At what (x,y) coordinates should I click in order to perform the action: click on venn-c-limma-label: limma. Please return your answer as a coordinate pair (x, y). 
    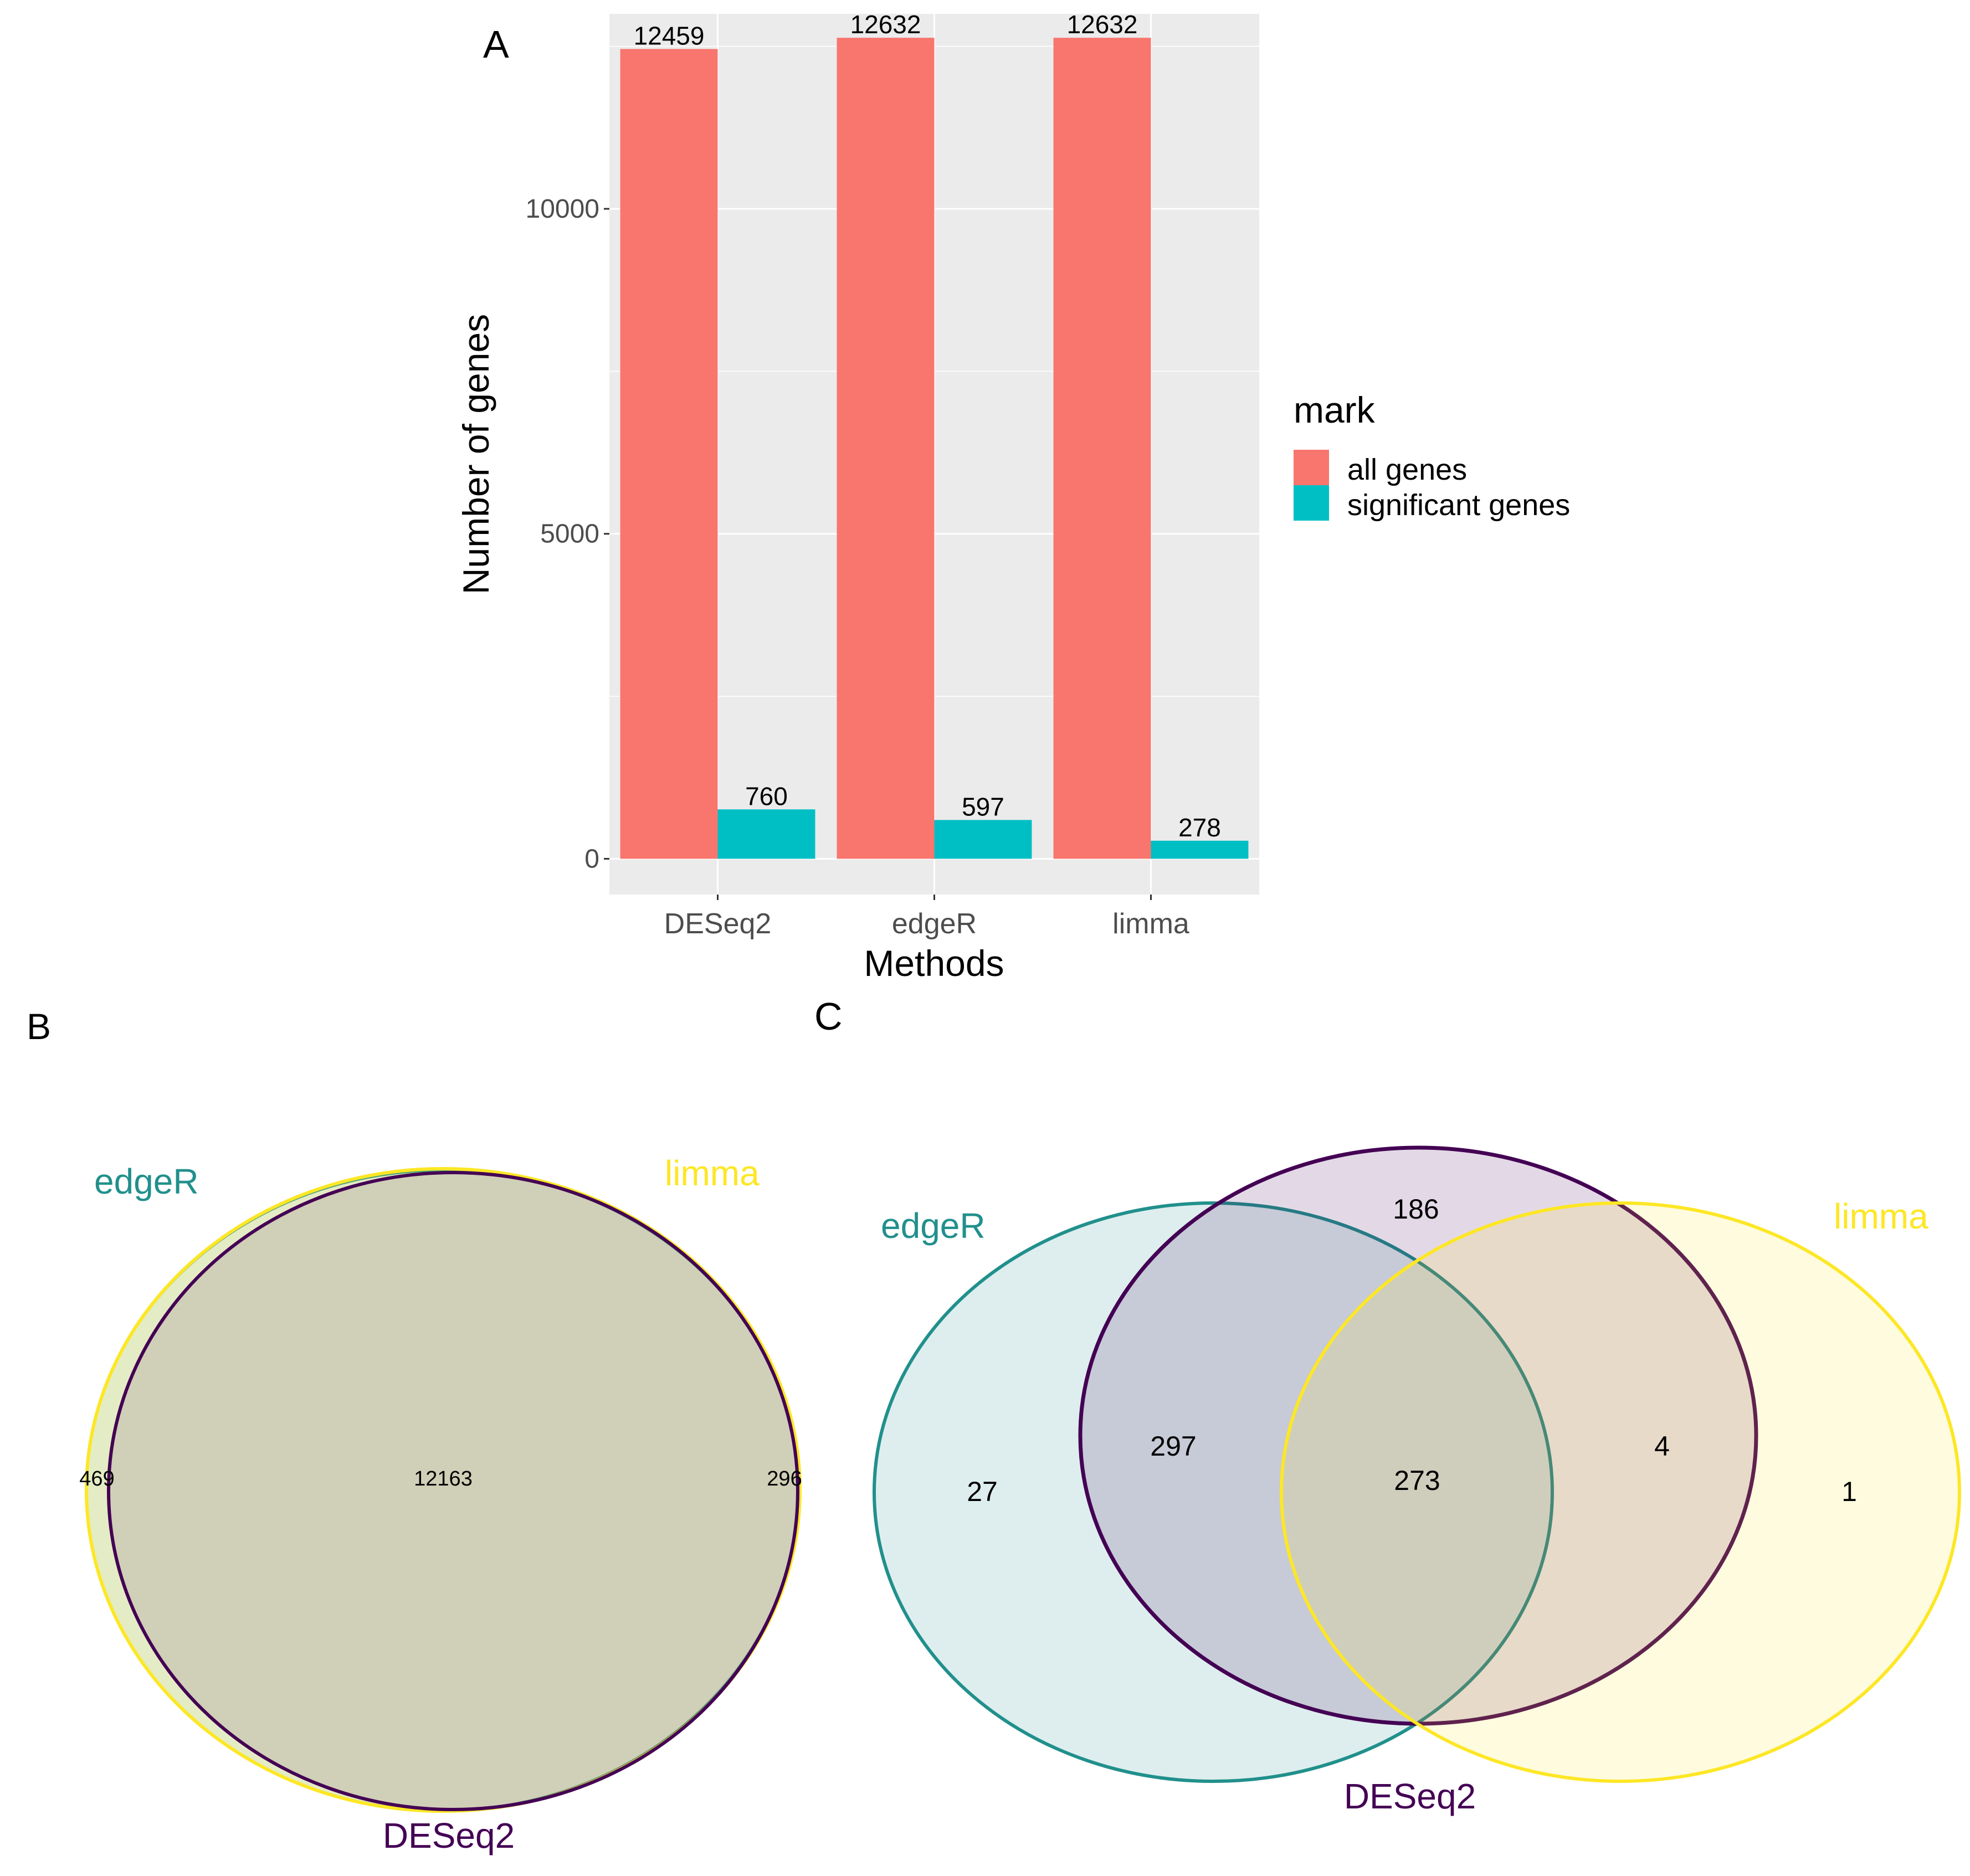
    Looking at the image, I should click on (1881, 1216).